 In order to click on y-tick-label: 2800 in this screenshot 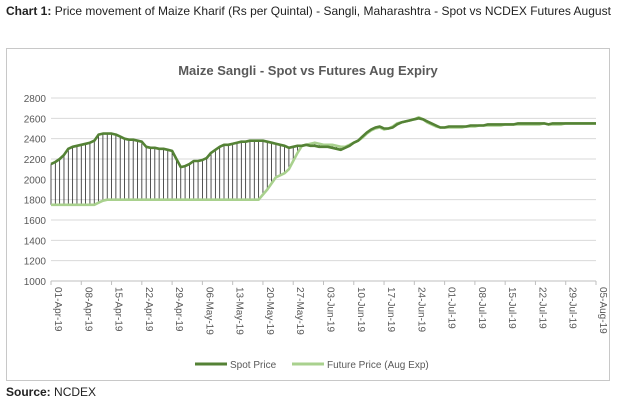, I will do `click(35, 99)`.